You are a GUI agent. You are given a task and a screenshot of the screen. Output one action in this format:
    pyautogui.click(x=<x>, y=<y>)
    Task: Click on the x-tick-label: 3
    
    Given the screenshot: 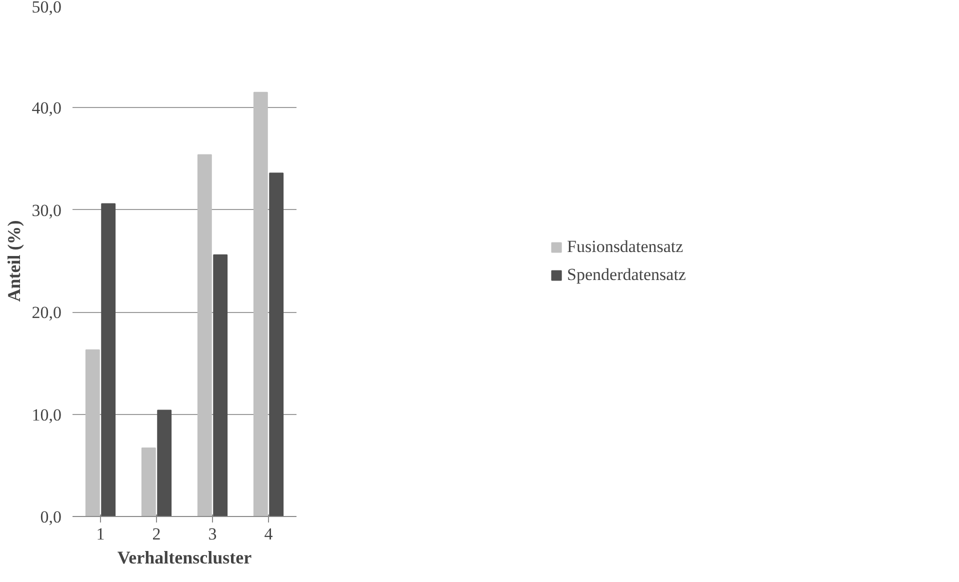 What is the action you would take?
    pyautogui.click(x=212, y=534)
    